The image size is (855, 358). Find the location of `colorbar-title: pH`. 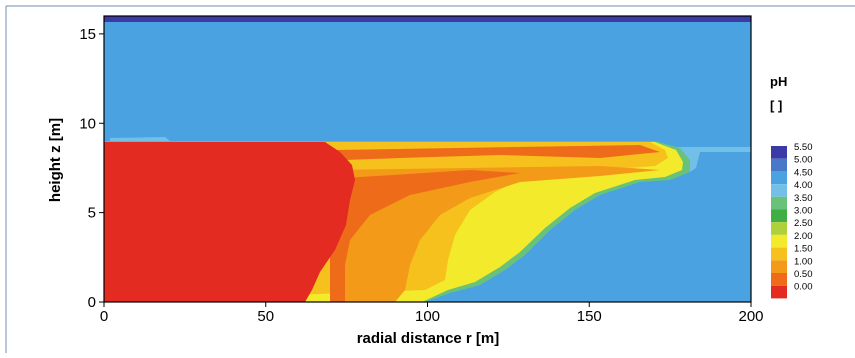

colorbar-title: pH is located at coordinates (778, 81).